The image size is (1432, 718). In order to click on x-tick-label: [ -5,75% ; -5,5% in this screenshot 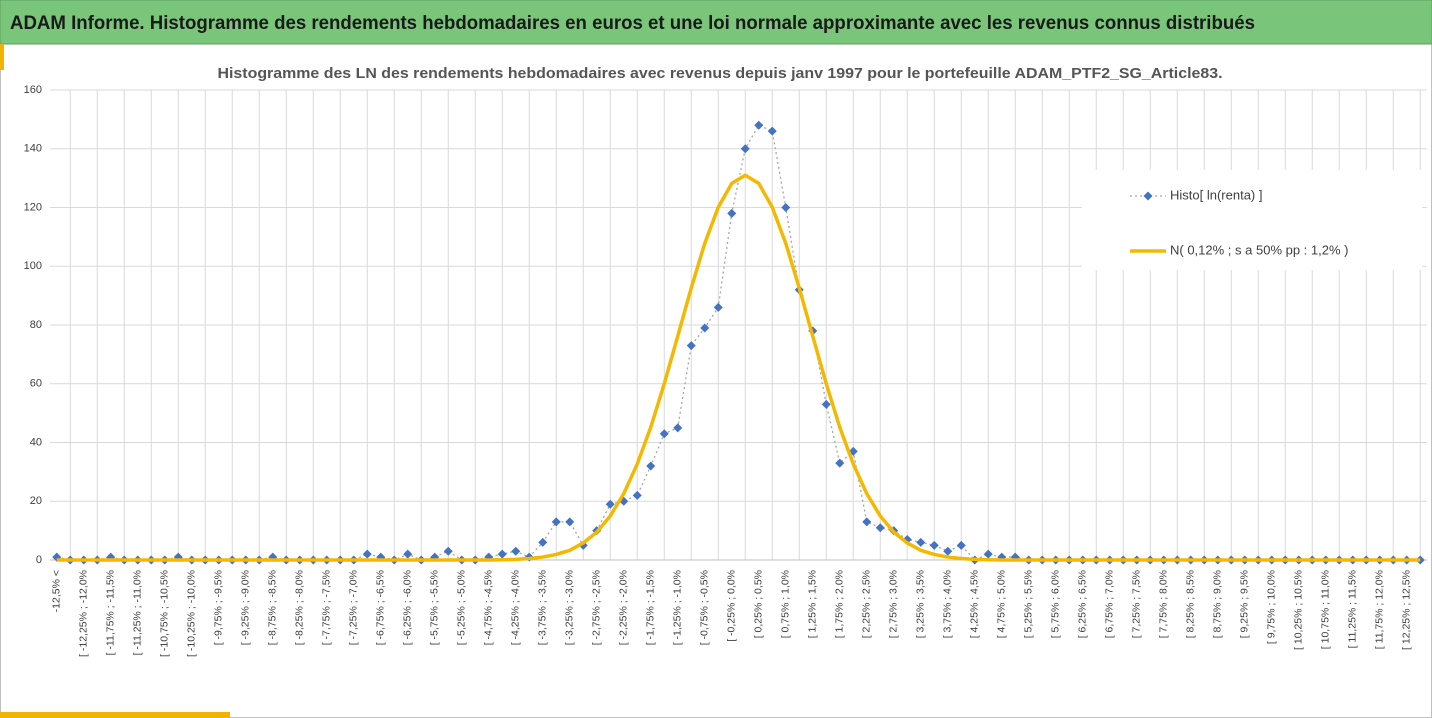, I will do `click(435, 607)`.